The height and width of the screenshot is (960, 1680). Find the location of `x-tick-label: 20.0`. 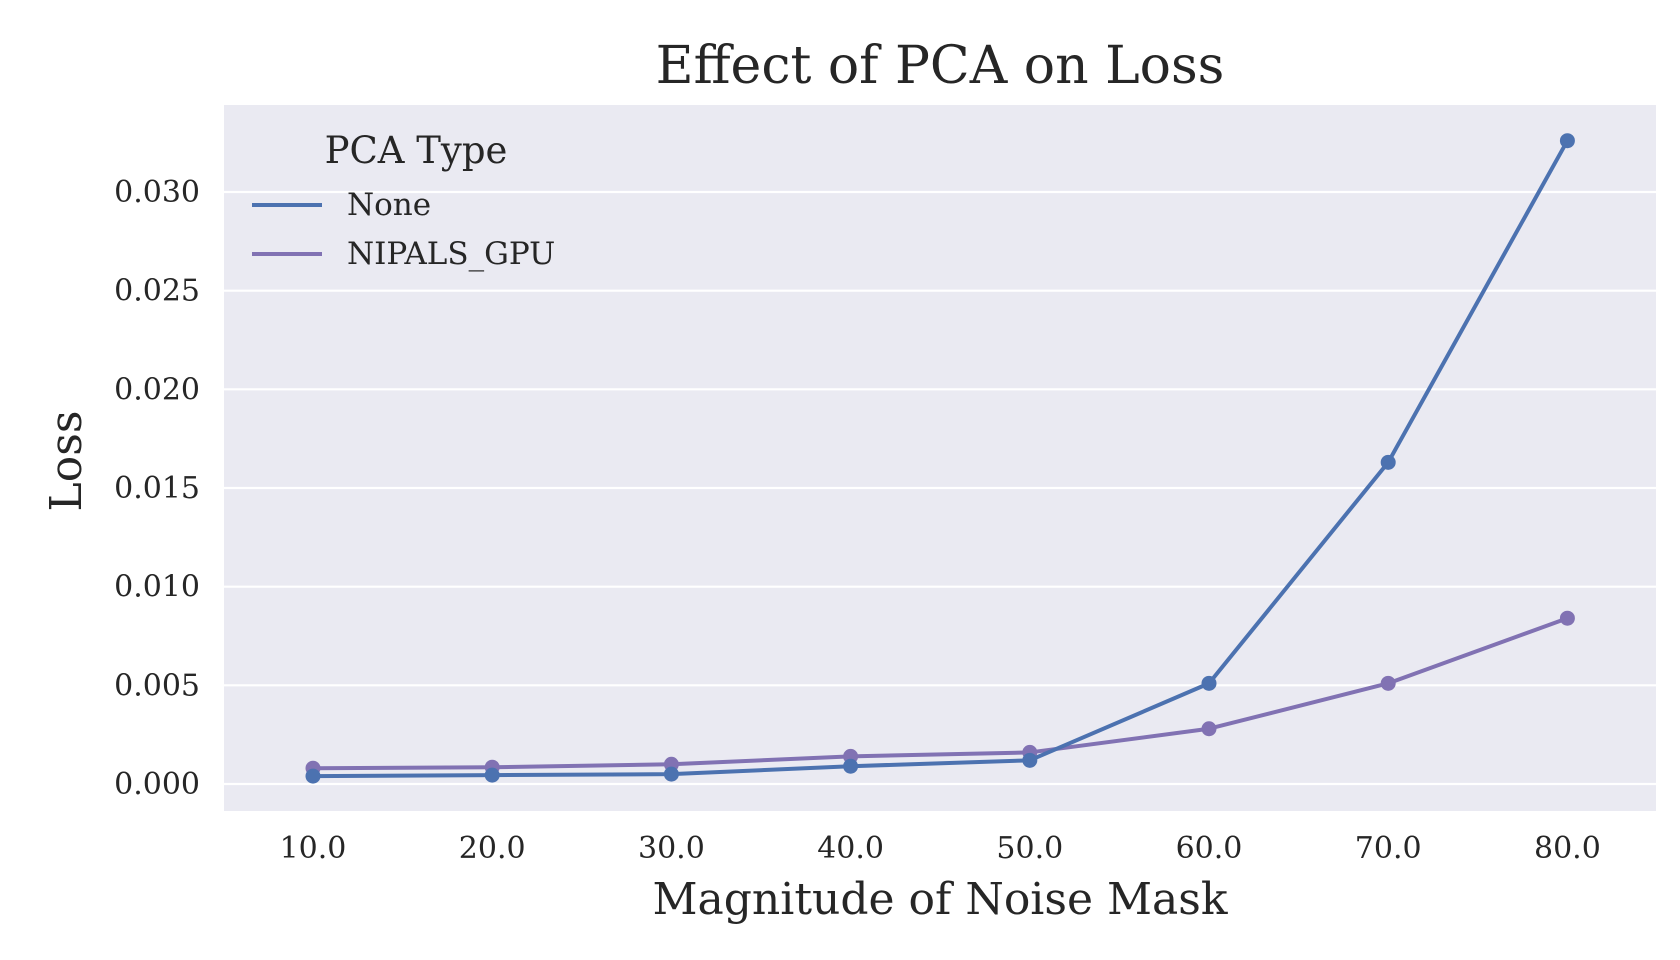

x-tick-label: 20.0 is located at coordinates (492, 848).